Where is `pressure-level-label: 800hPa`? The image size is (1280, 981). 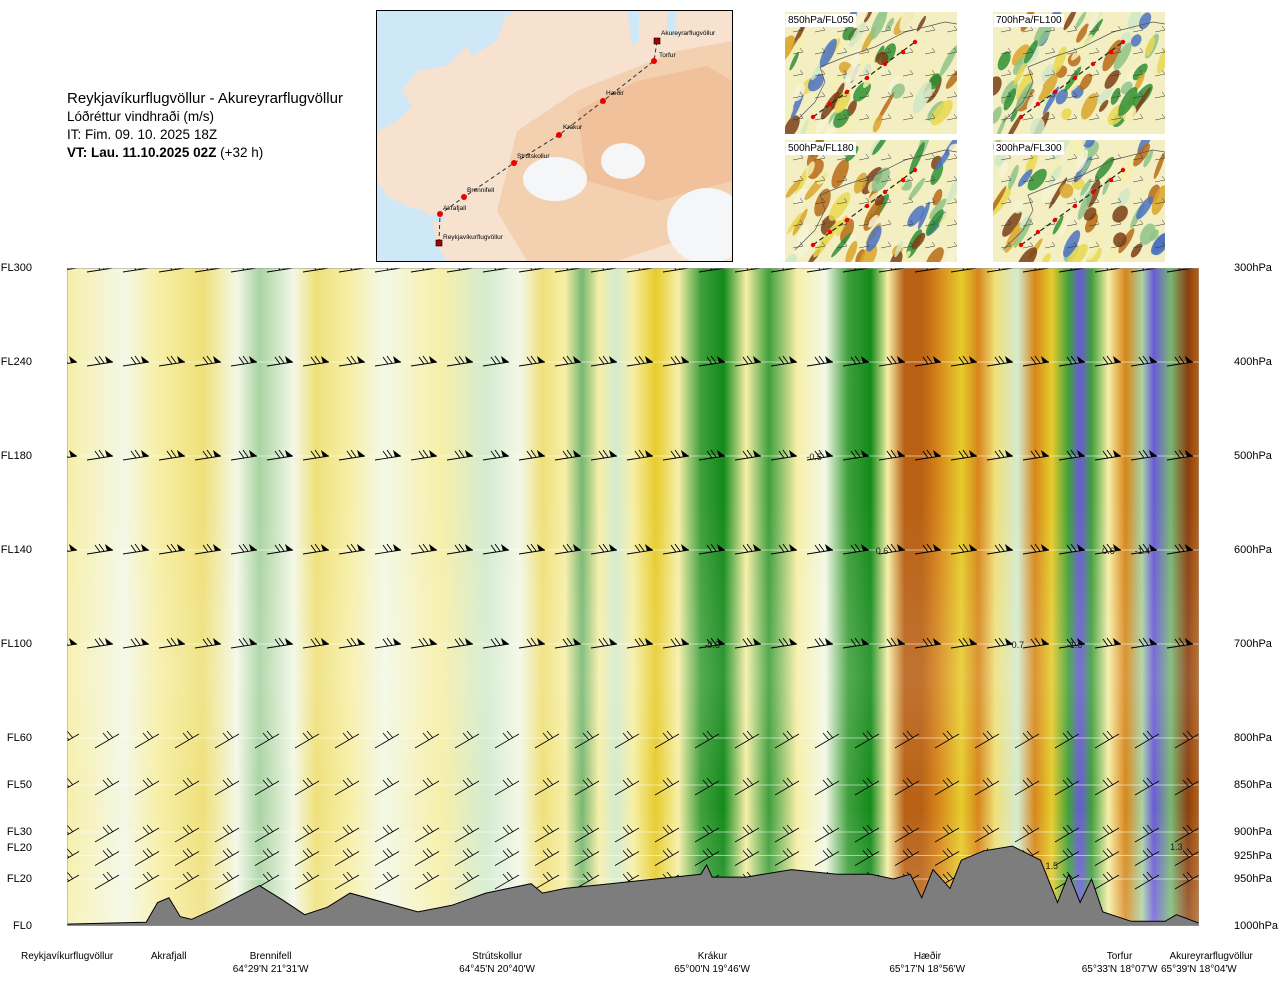
pressure-level-label: 800hPa is located at coordinates (1253, 738).